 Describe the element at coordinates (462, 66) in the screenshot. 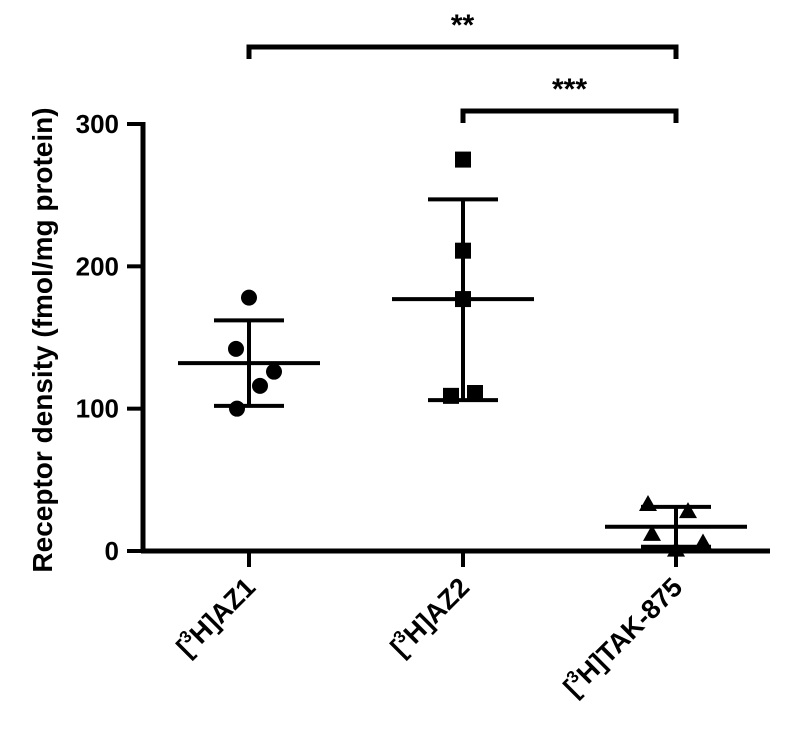

I see `significance-brackets: *****` at that location.